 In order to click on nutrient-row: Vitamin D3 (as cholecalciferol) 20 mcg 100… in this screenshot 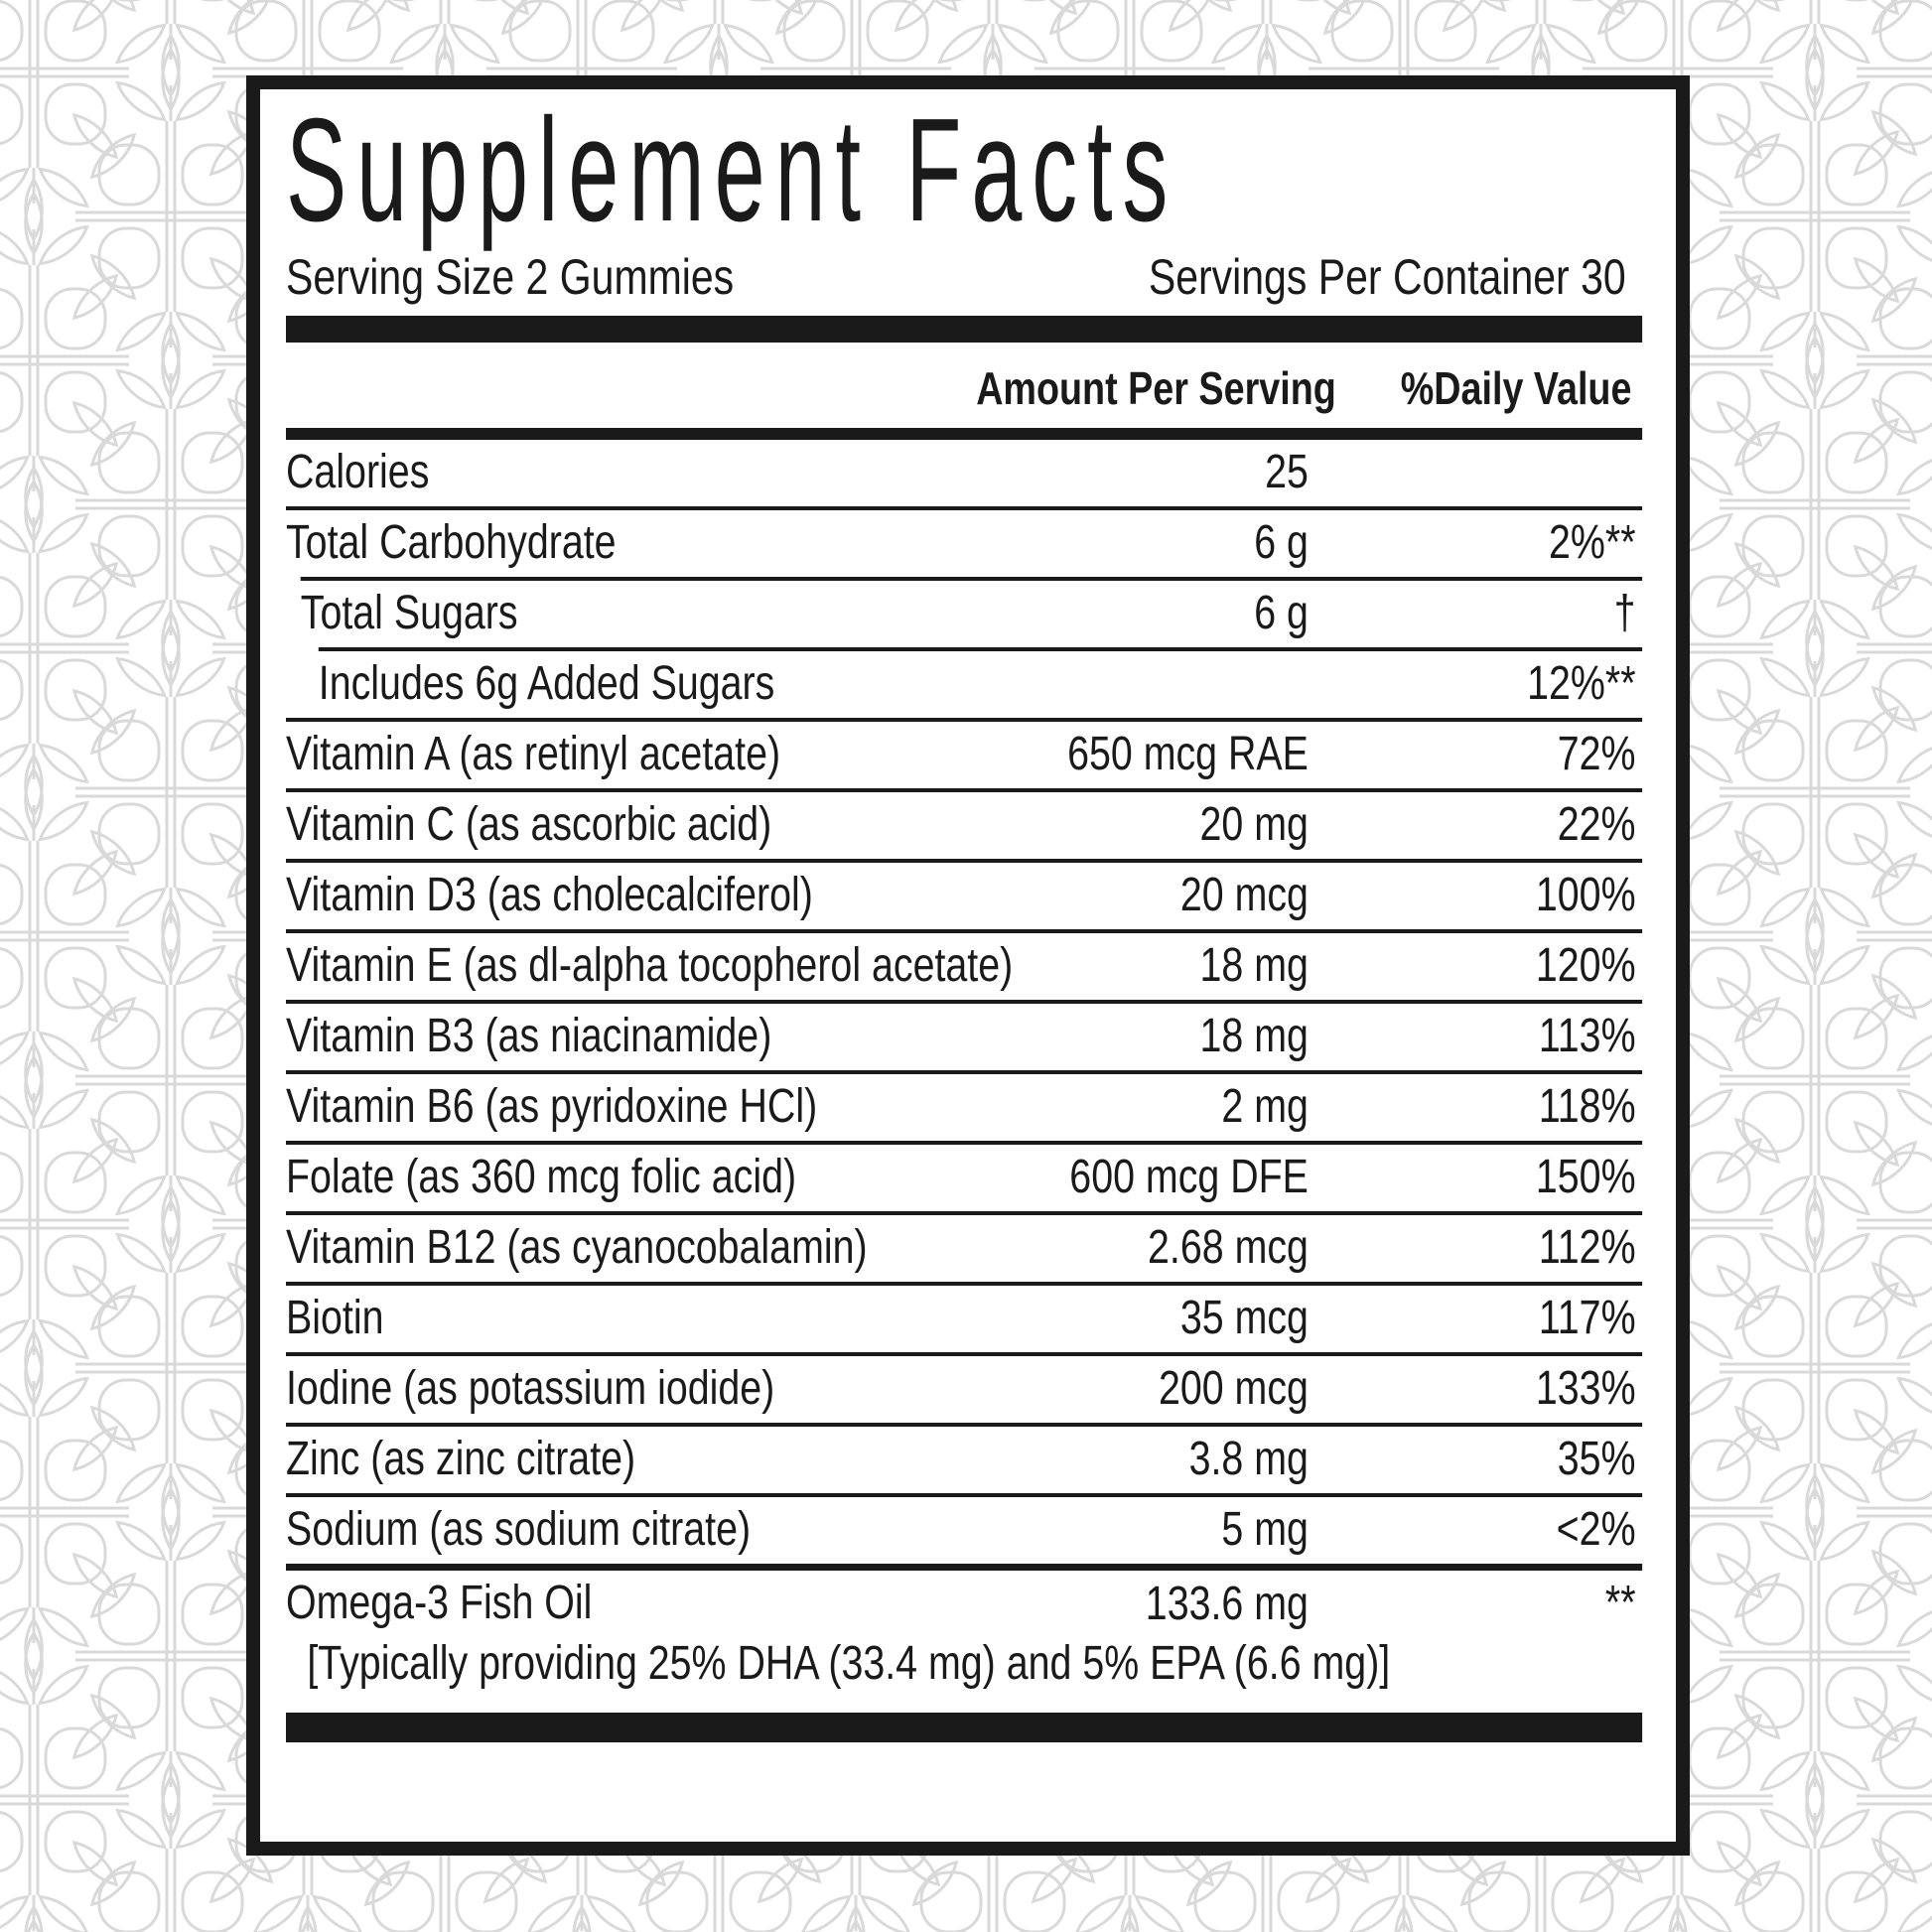, I will do `click(965, 894)`.